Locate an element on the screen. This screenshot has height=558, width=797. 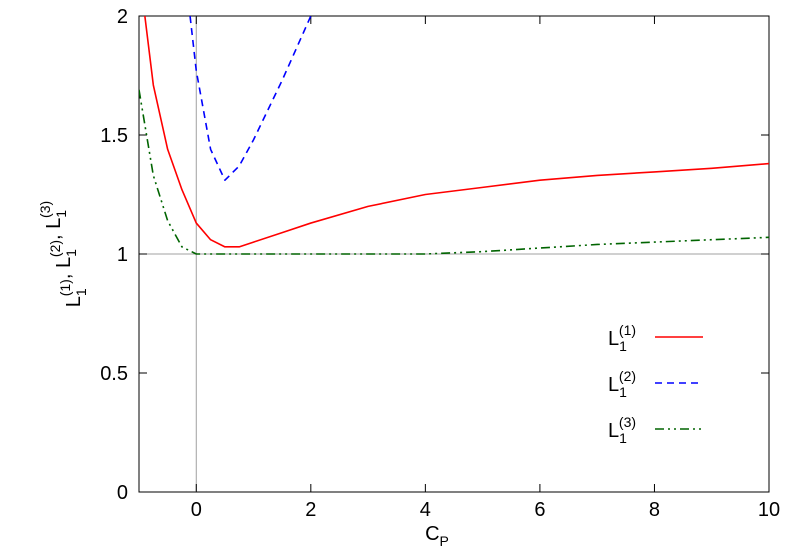
x-tick-label: 8 is located at coordinates (654, 510).